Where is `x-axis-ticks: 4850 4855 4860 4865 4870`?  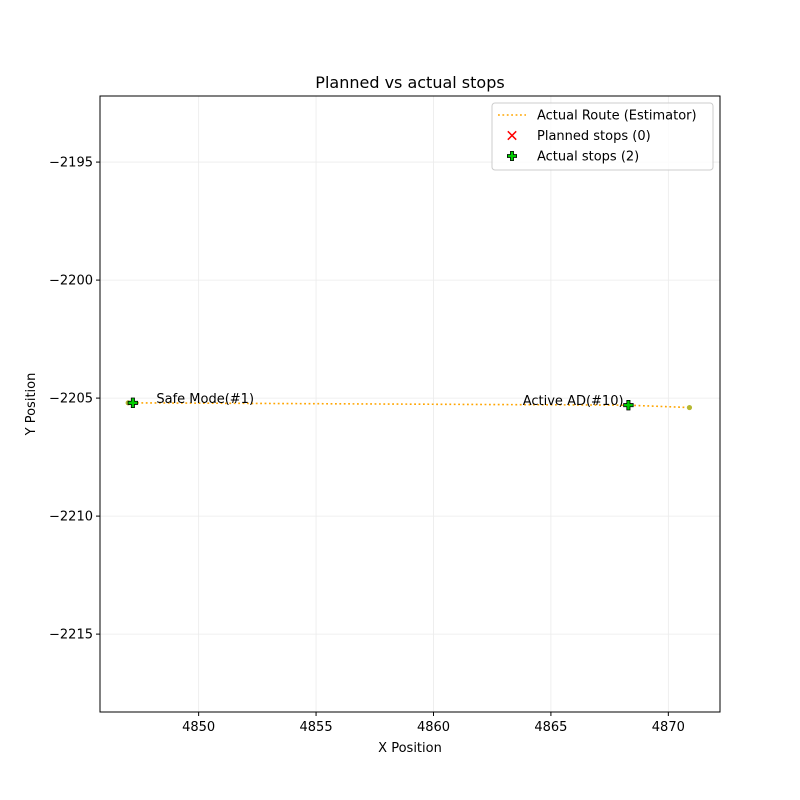
x-axis-ticks: 4850 4855 4860 4865 4870 is located at coordinates (433, 723).